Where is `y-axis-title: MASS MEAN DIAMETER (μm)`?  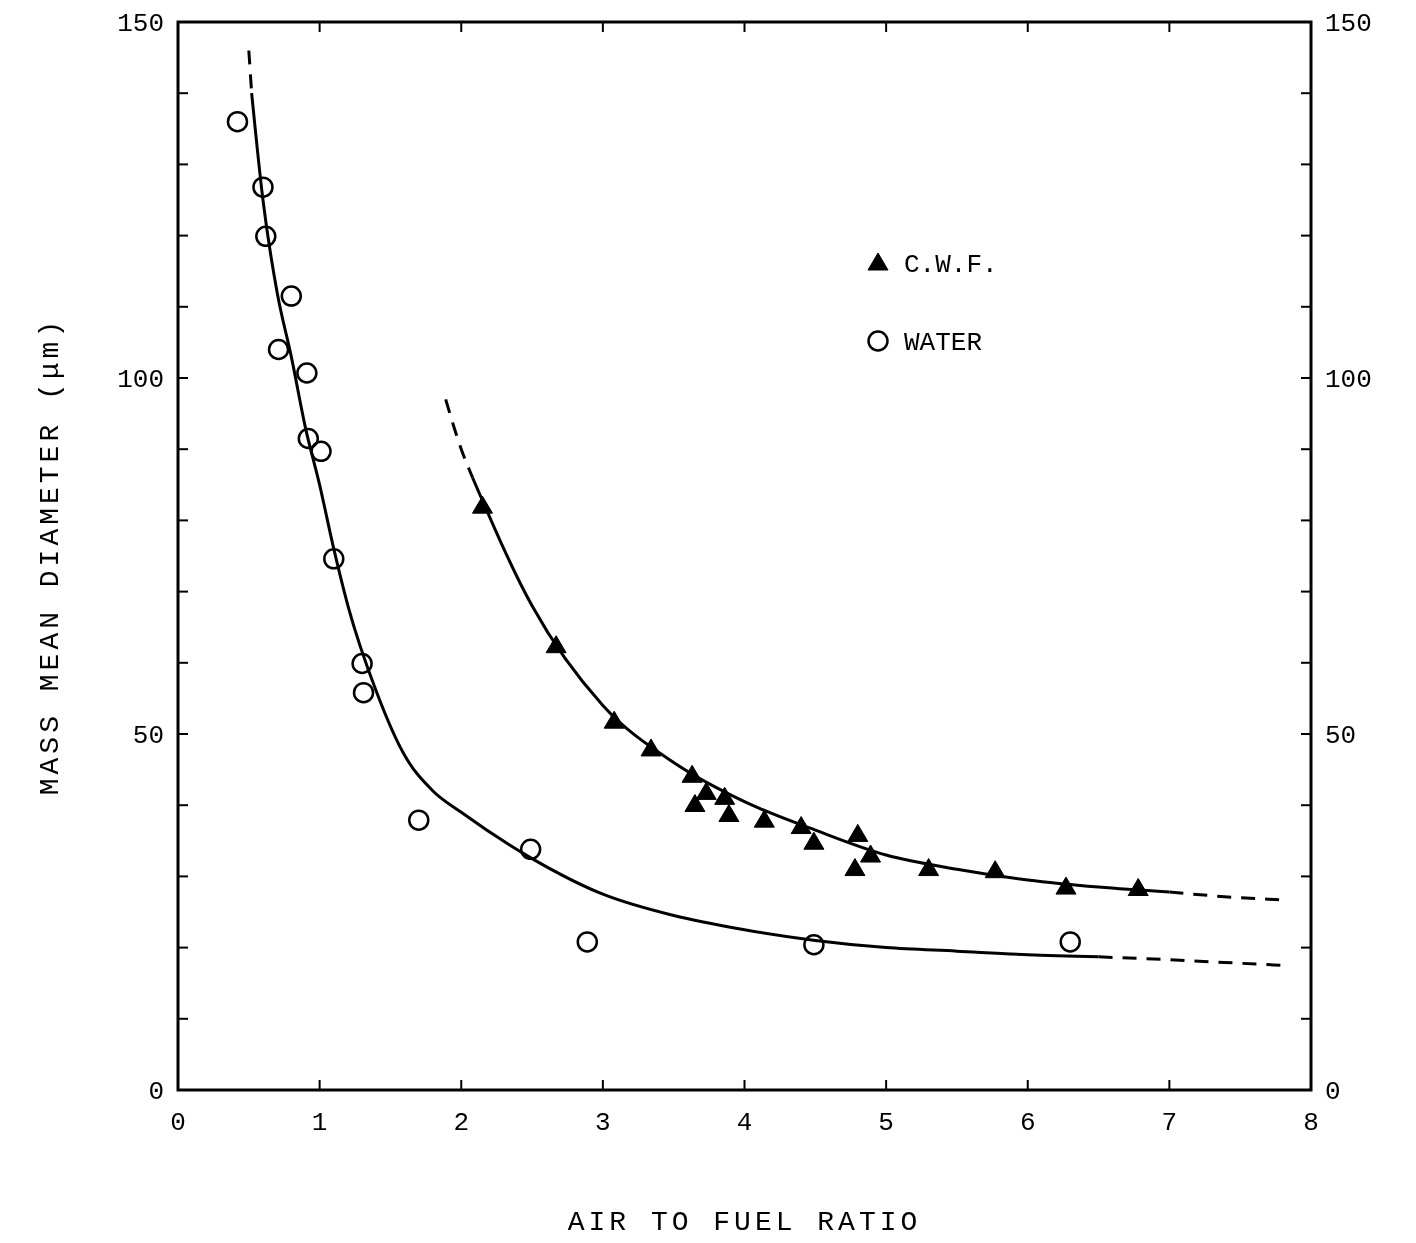 y-axis-title: MASS MEAN DIAMETER (μm) is located at coordinates (50, 556).